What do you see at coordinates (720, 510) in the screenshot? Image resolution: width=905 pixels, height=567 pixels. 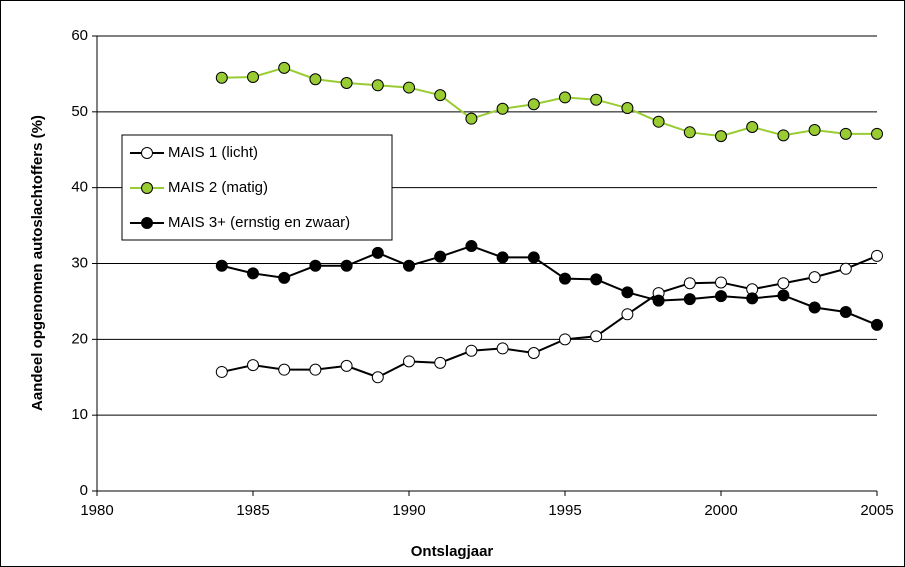 I see `x-tick-label: 2000` at bounding box center [720, 510].